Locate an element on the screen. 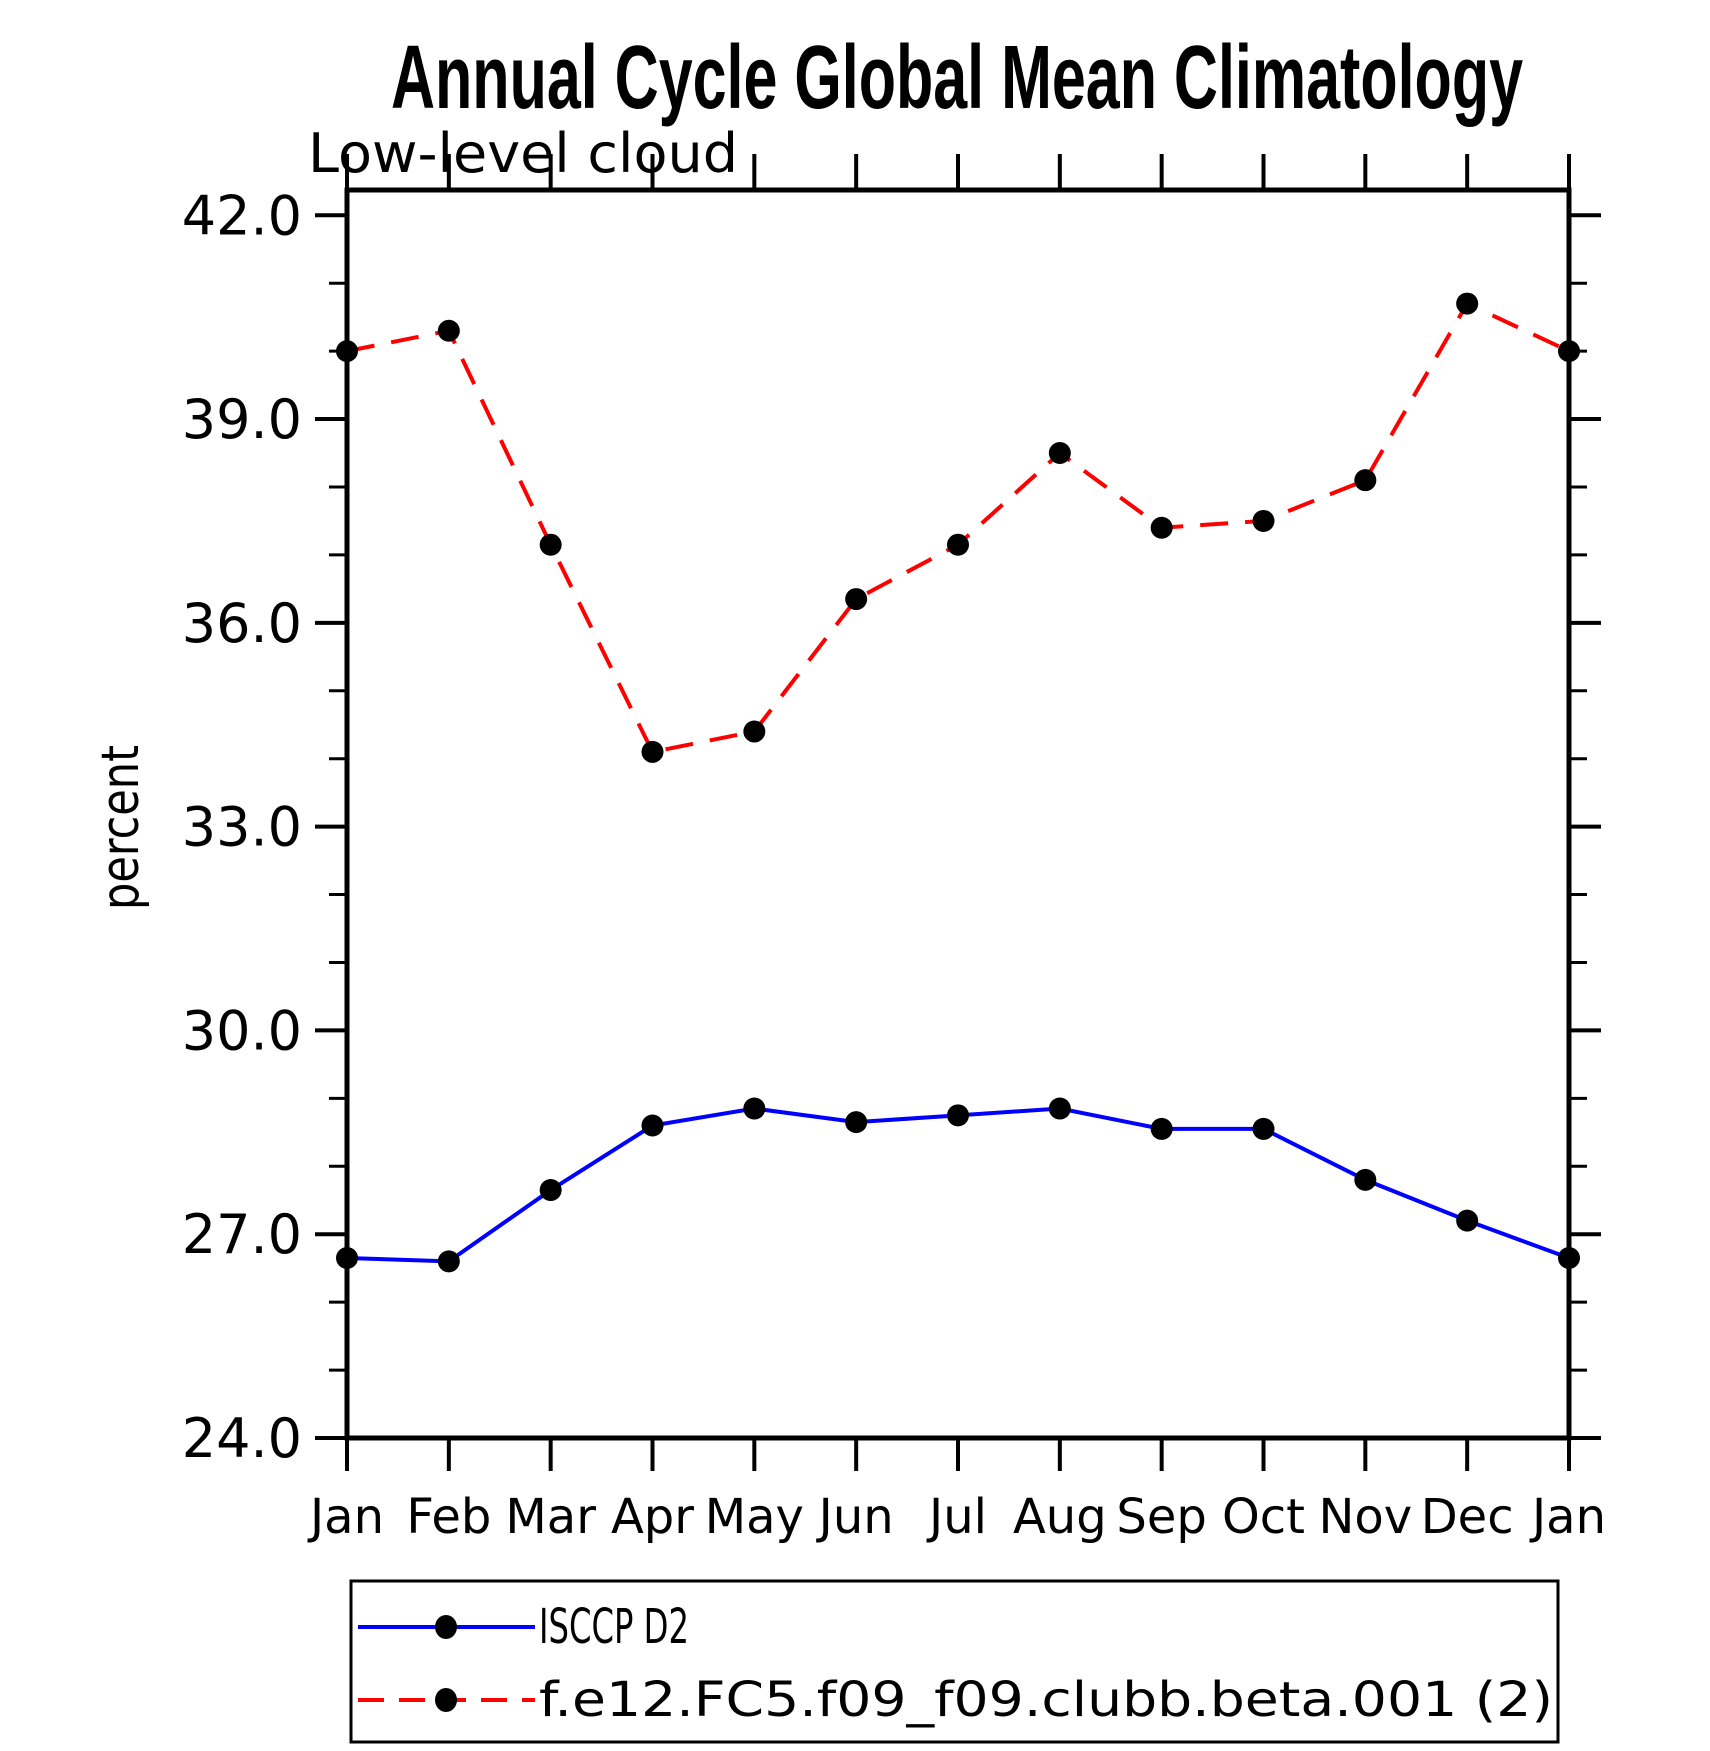 The height and width of the screenshot is (1751, 1710). y-tick-label: 36.0 is located at coordinates (242, 623).